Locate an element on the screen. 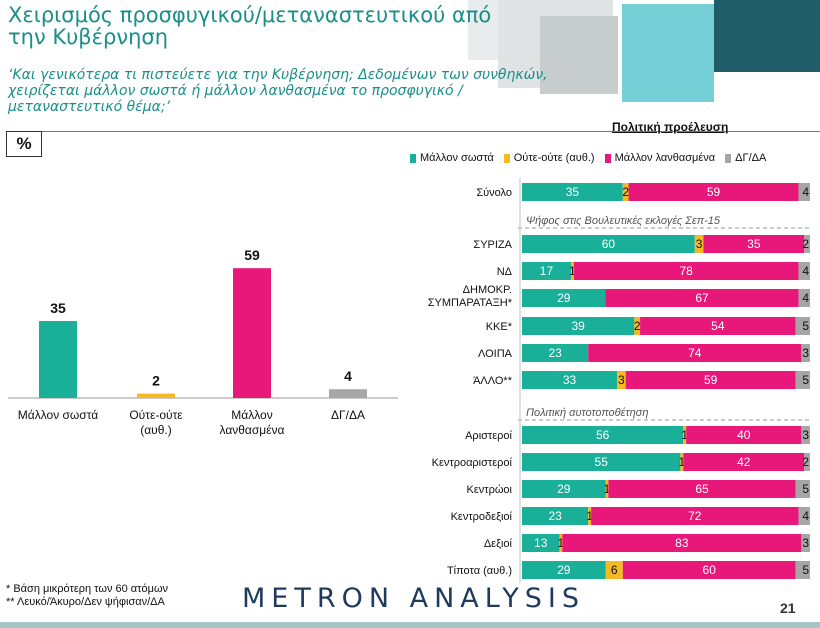 Image resolution: width=820 pixels, height=628 pixels. legend-item: Μάλλον σωστά is located at coordinates (452, 158).